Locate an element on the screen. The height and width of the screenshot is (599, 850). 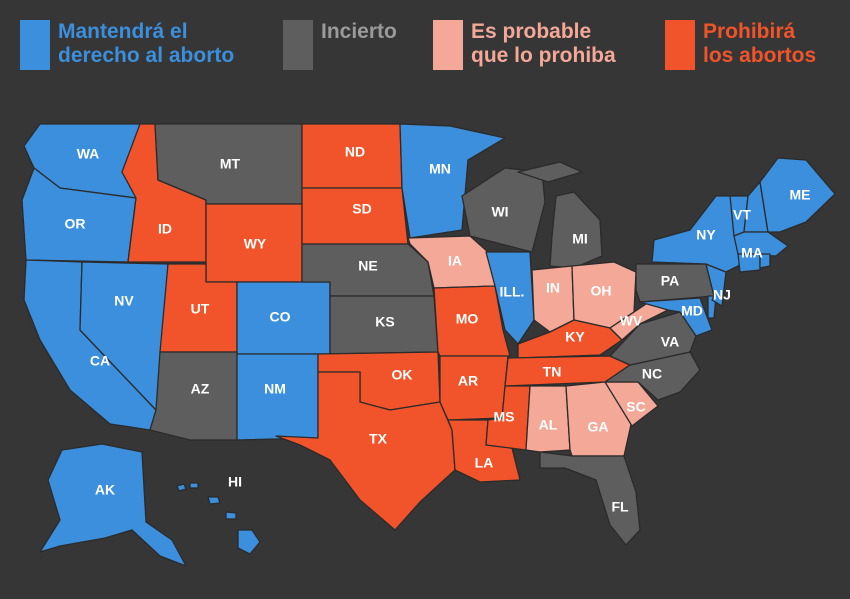
legend-swatch-uncertain is located at coordinates (298, 45).